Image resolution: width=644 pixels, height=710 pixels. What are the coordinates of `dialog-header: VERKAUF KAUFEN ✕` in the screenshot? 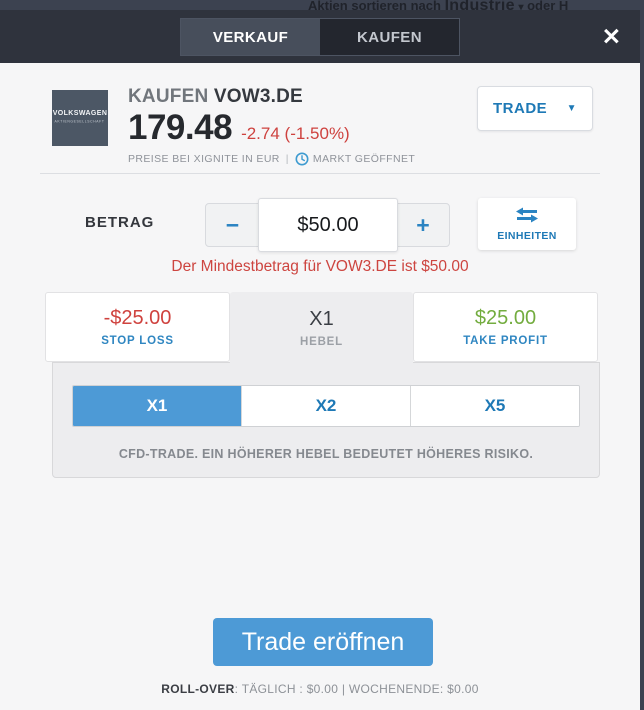 It's located at (320, 36).